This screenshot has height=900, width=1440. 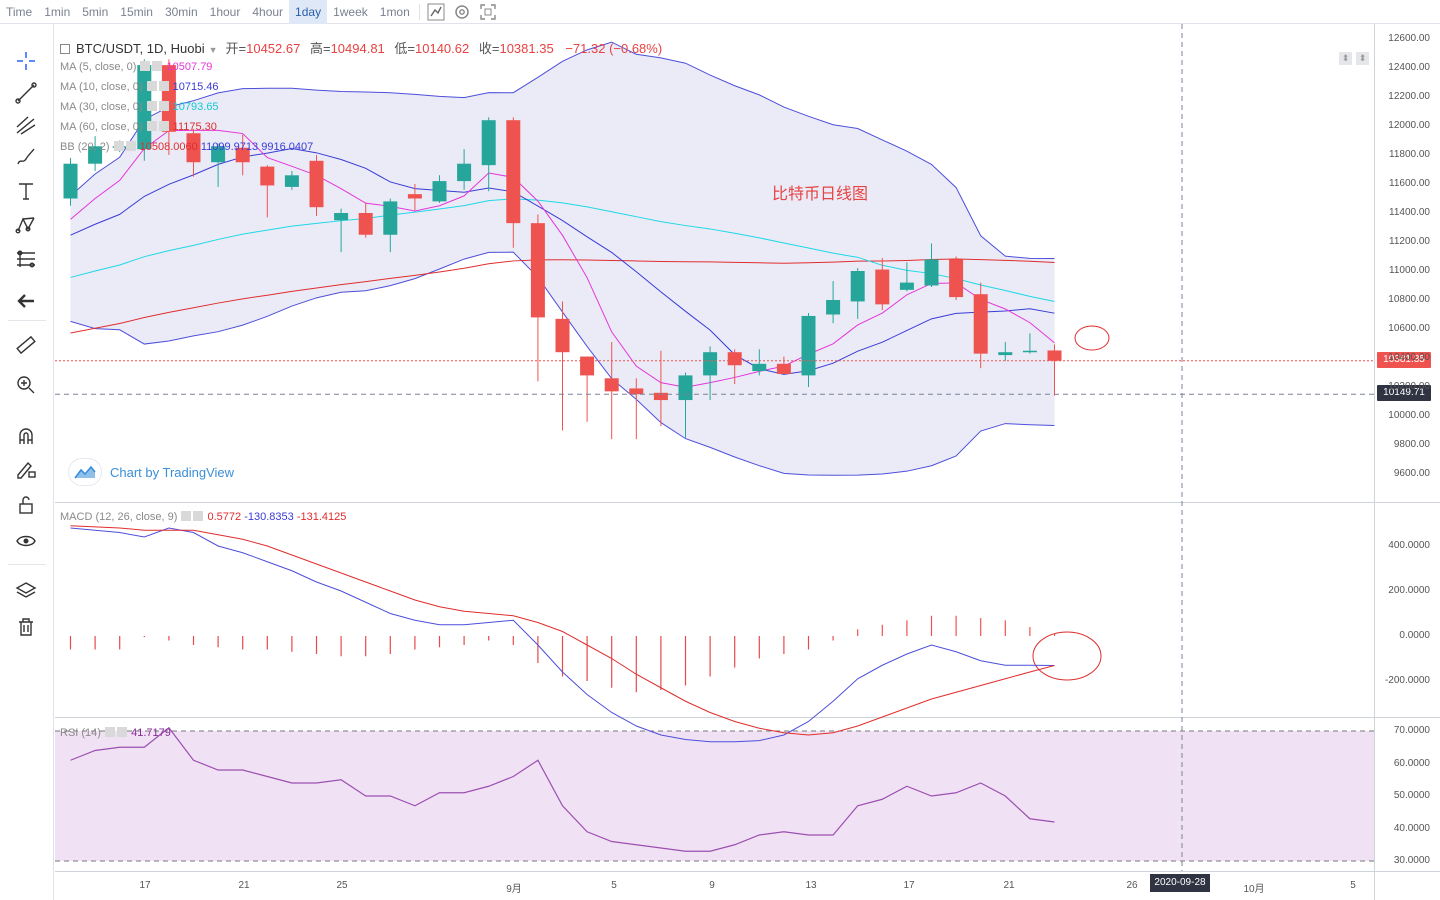 I want to click on eye-icon, so click(x=26, y=541).